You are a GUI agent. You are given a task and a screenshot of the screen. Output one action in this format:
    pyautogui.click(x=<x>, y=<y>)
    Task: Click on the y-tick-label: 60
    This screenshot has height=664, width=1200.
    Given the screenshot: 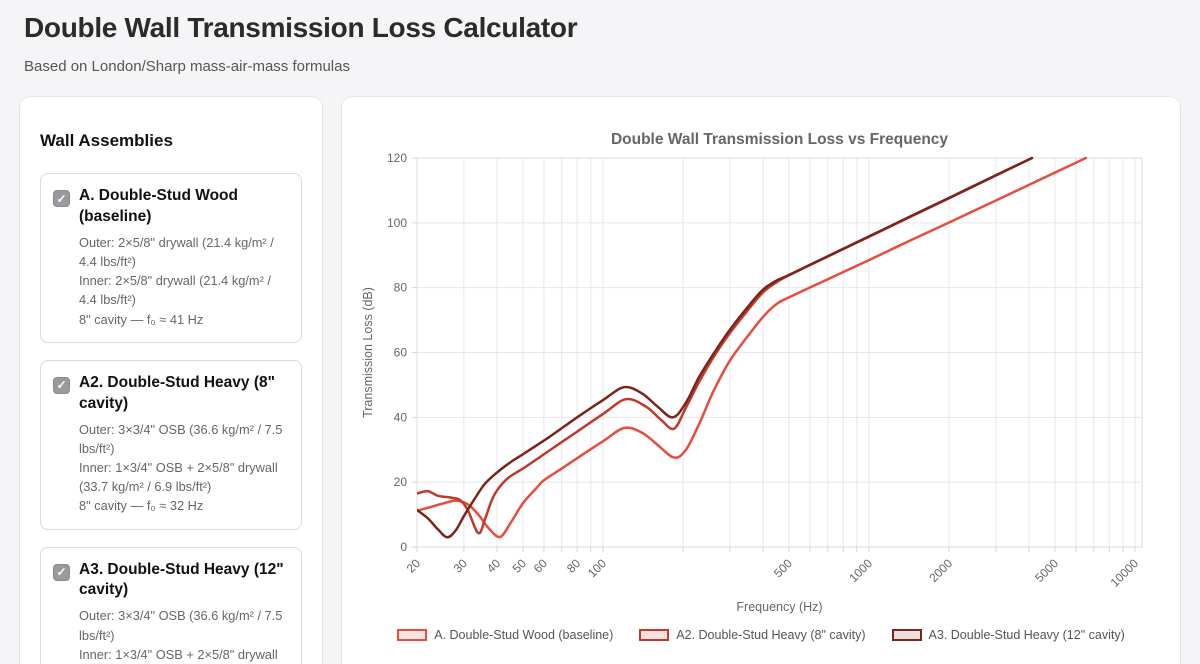 What is the action you would take?
    pyautogui.click(x=401, y=353)
    